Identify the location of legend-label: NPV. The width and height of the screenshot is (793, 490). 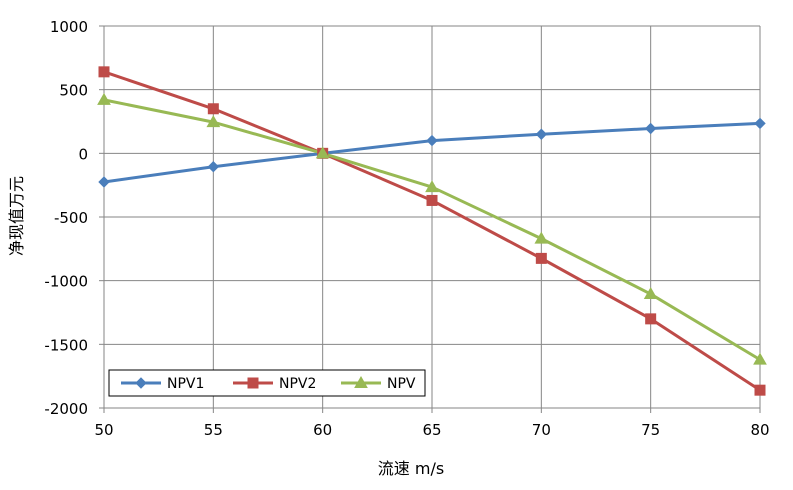
(401, 384).